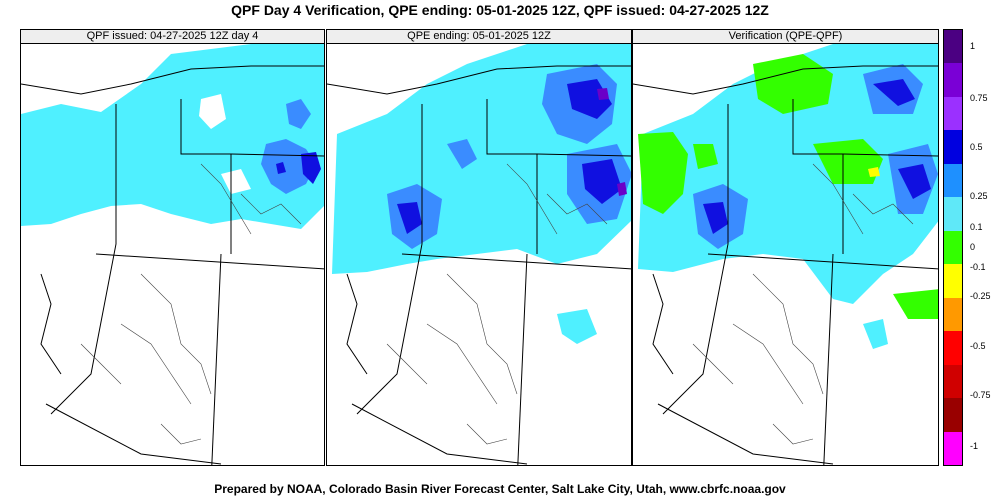 This screenshot has width=1000, height=500. What do you see at coordinates (479, 37) in the screenshot?
I see `panel-qpe-title: QPE ending: 05-01-2025 12Z` at bounding box center [479, 37].